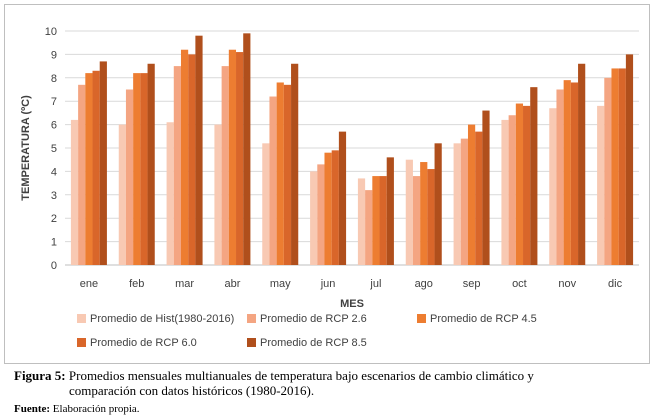  I want to click on y-tick-label: 5, so click(54, 149).